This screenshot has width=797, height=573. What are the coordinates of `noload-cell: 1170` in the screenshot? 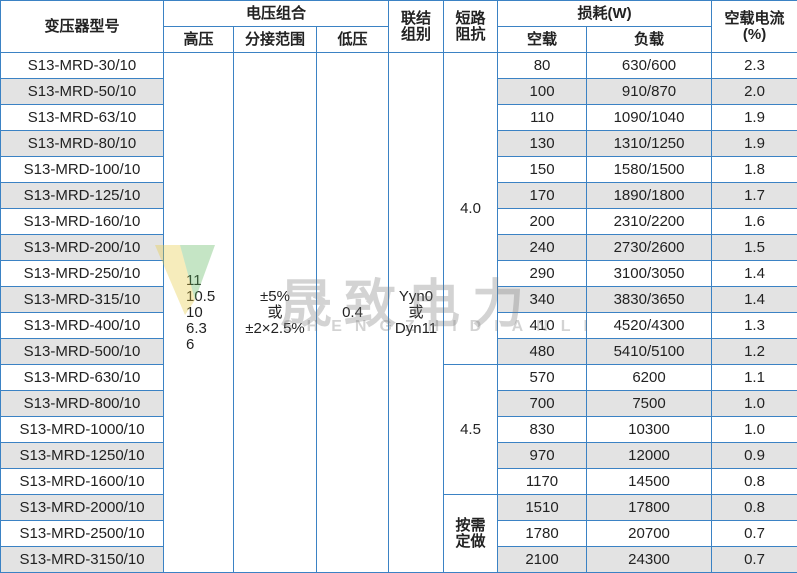 It's located at (542, 481).